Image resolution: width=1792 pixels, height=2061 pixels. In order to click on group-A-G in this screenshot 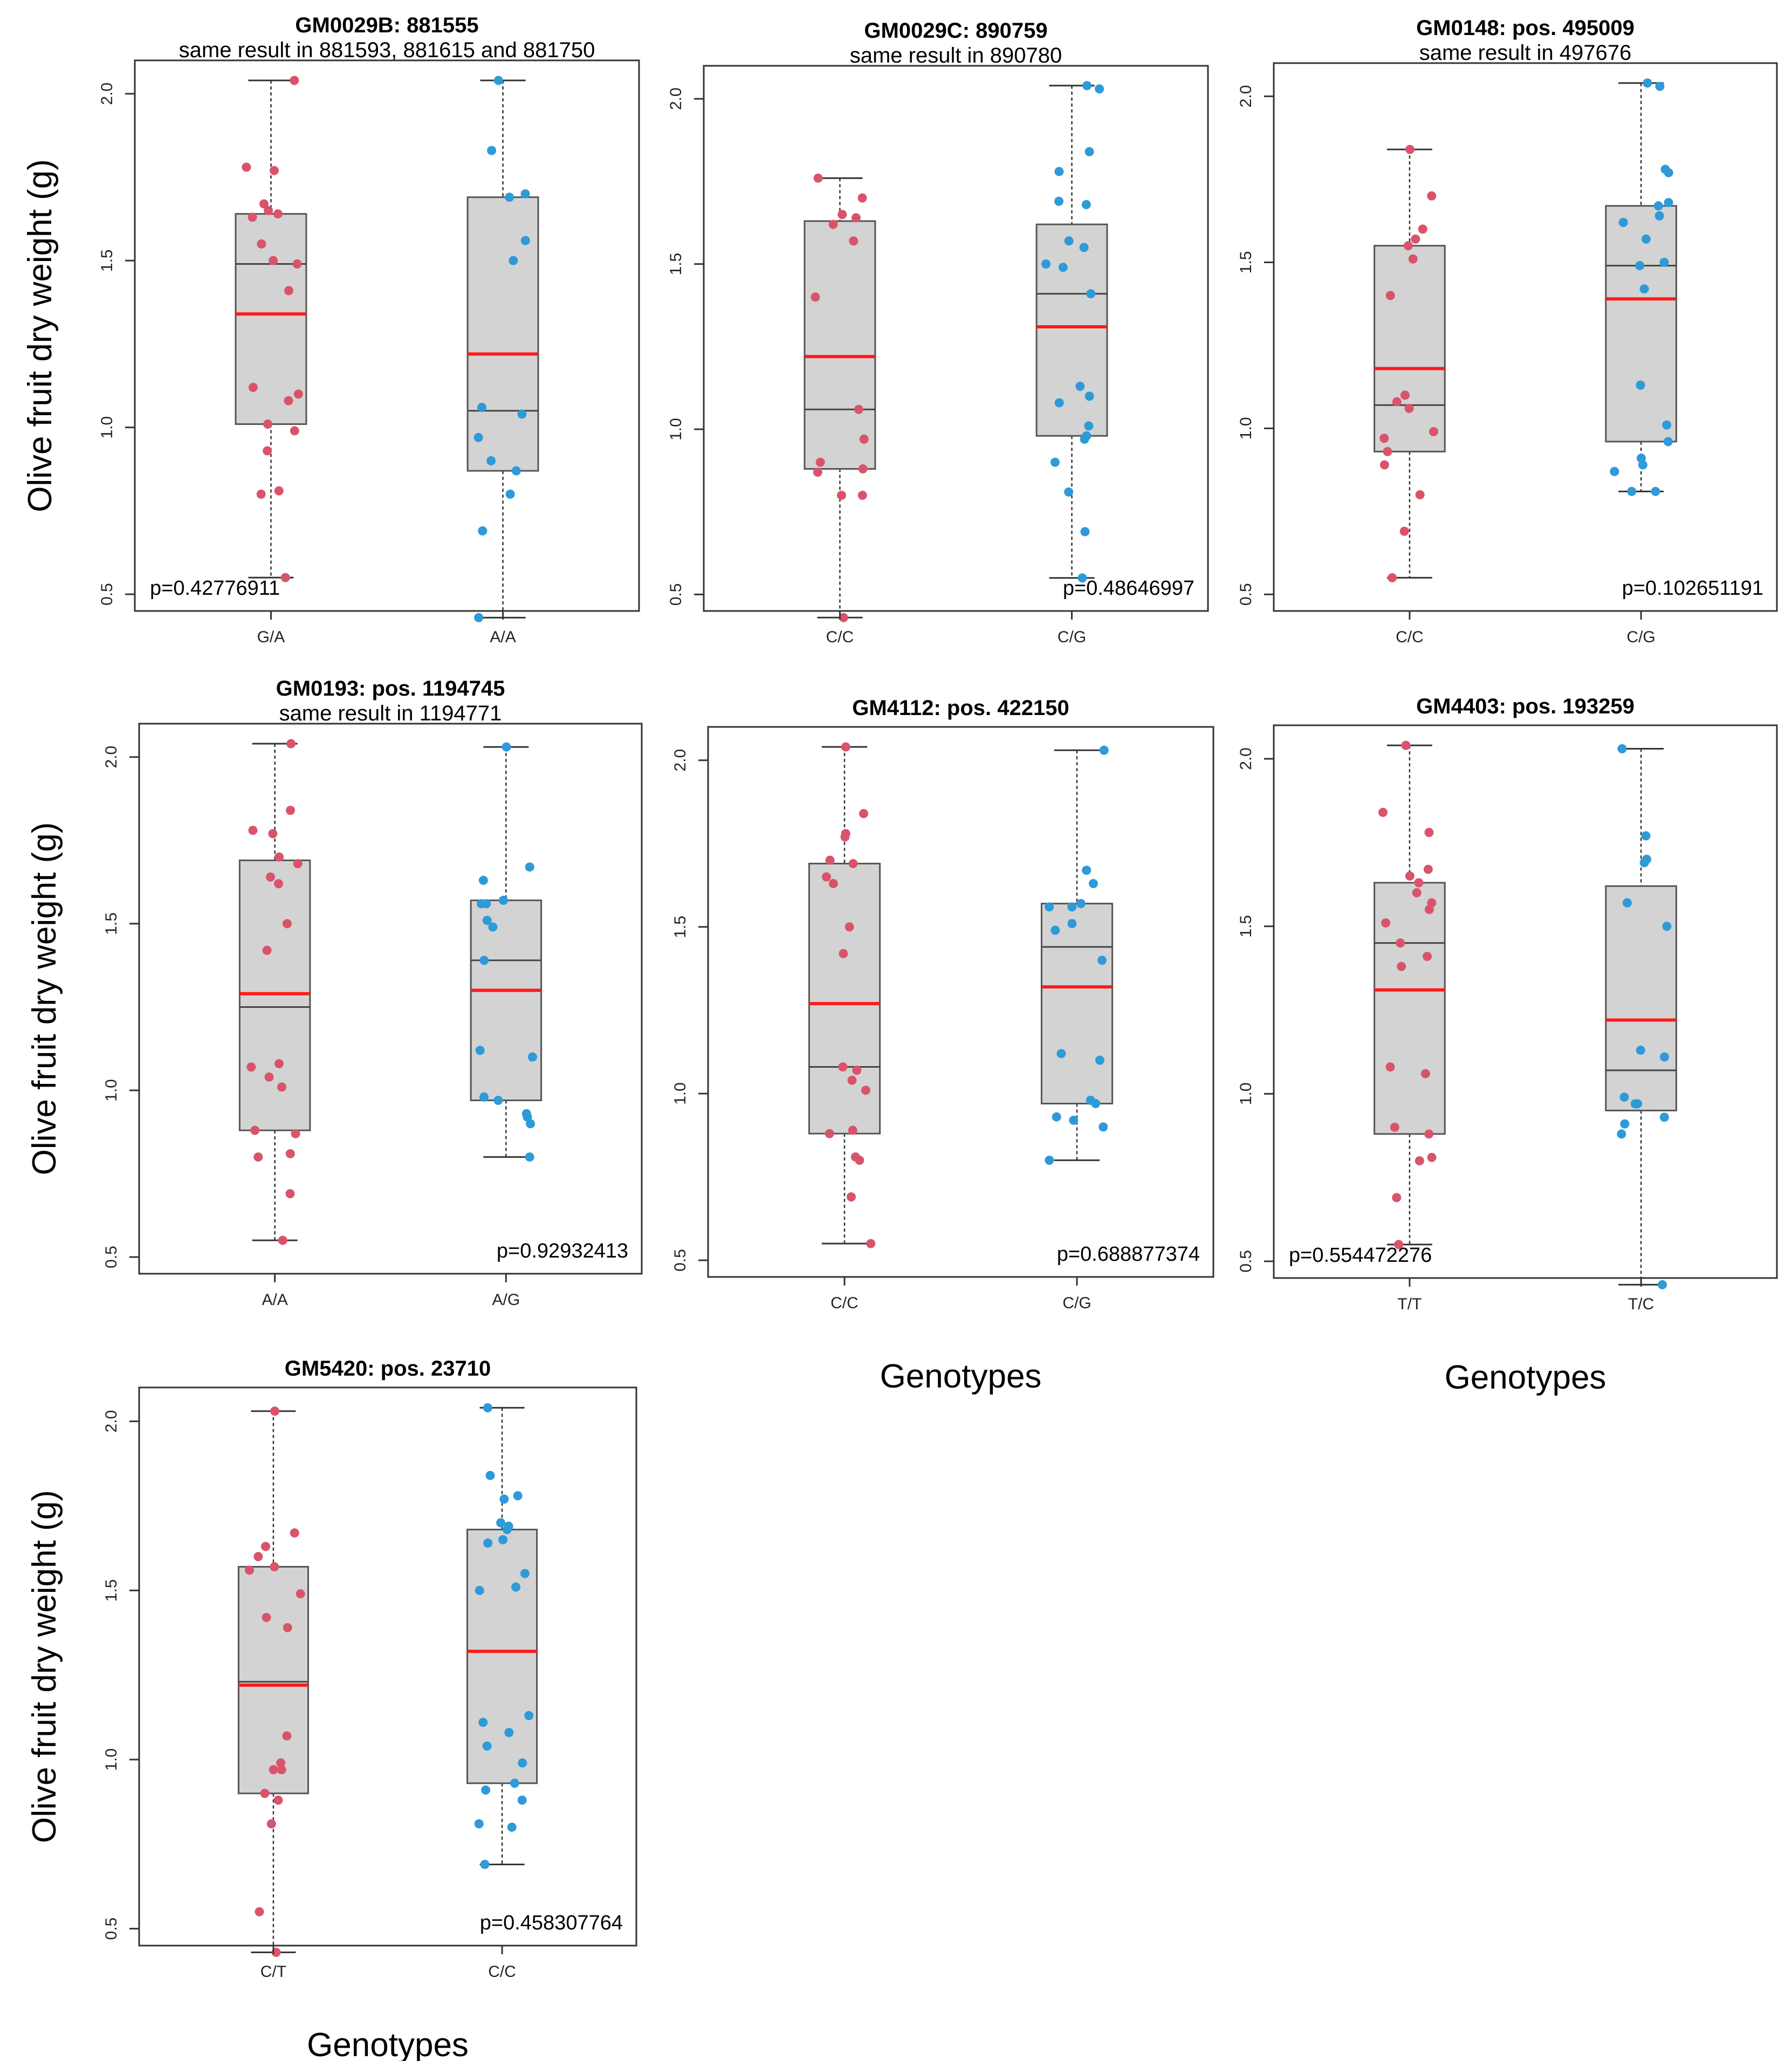, I will do `click(506, 952)`.